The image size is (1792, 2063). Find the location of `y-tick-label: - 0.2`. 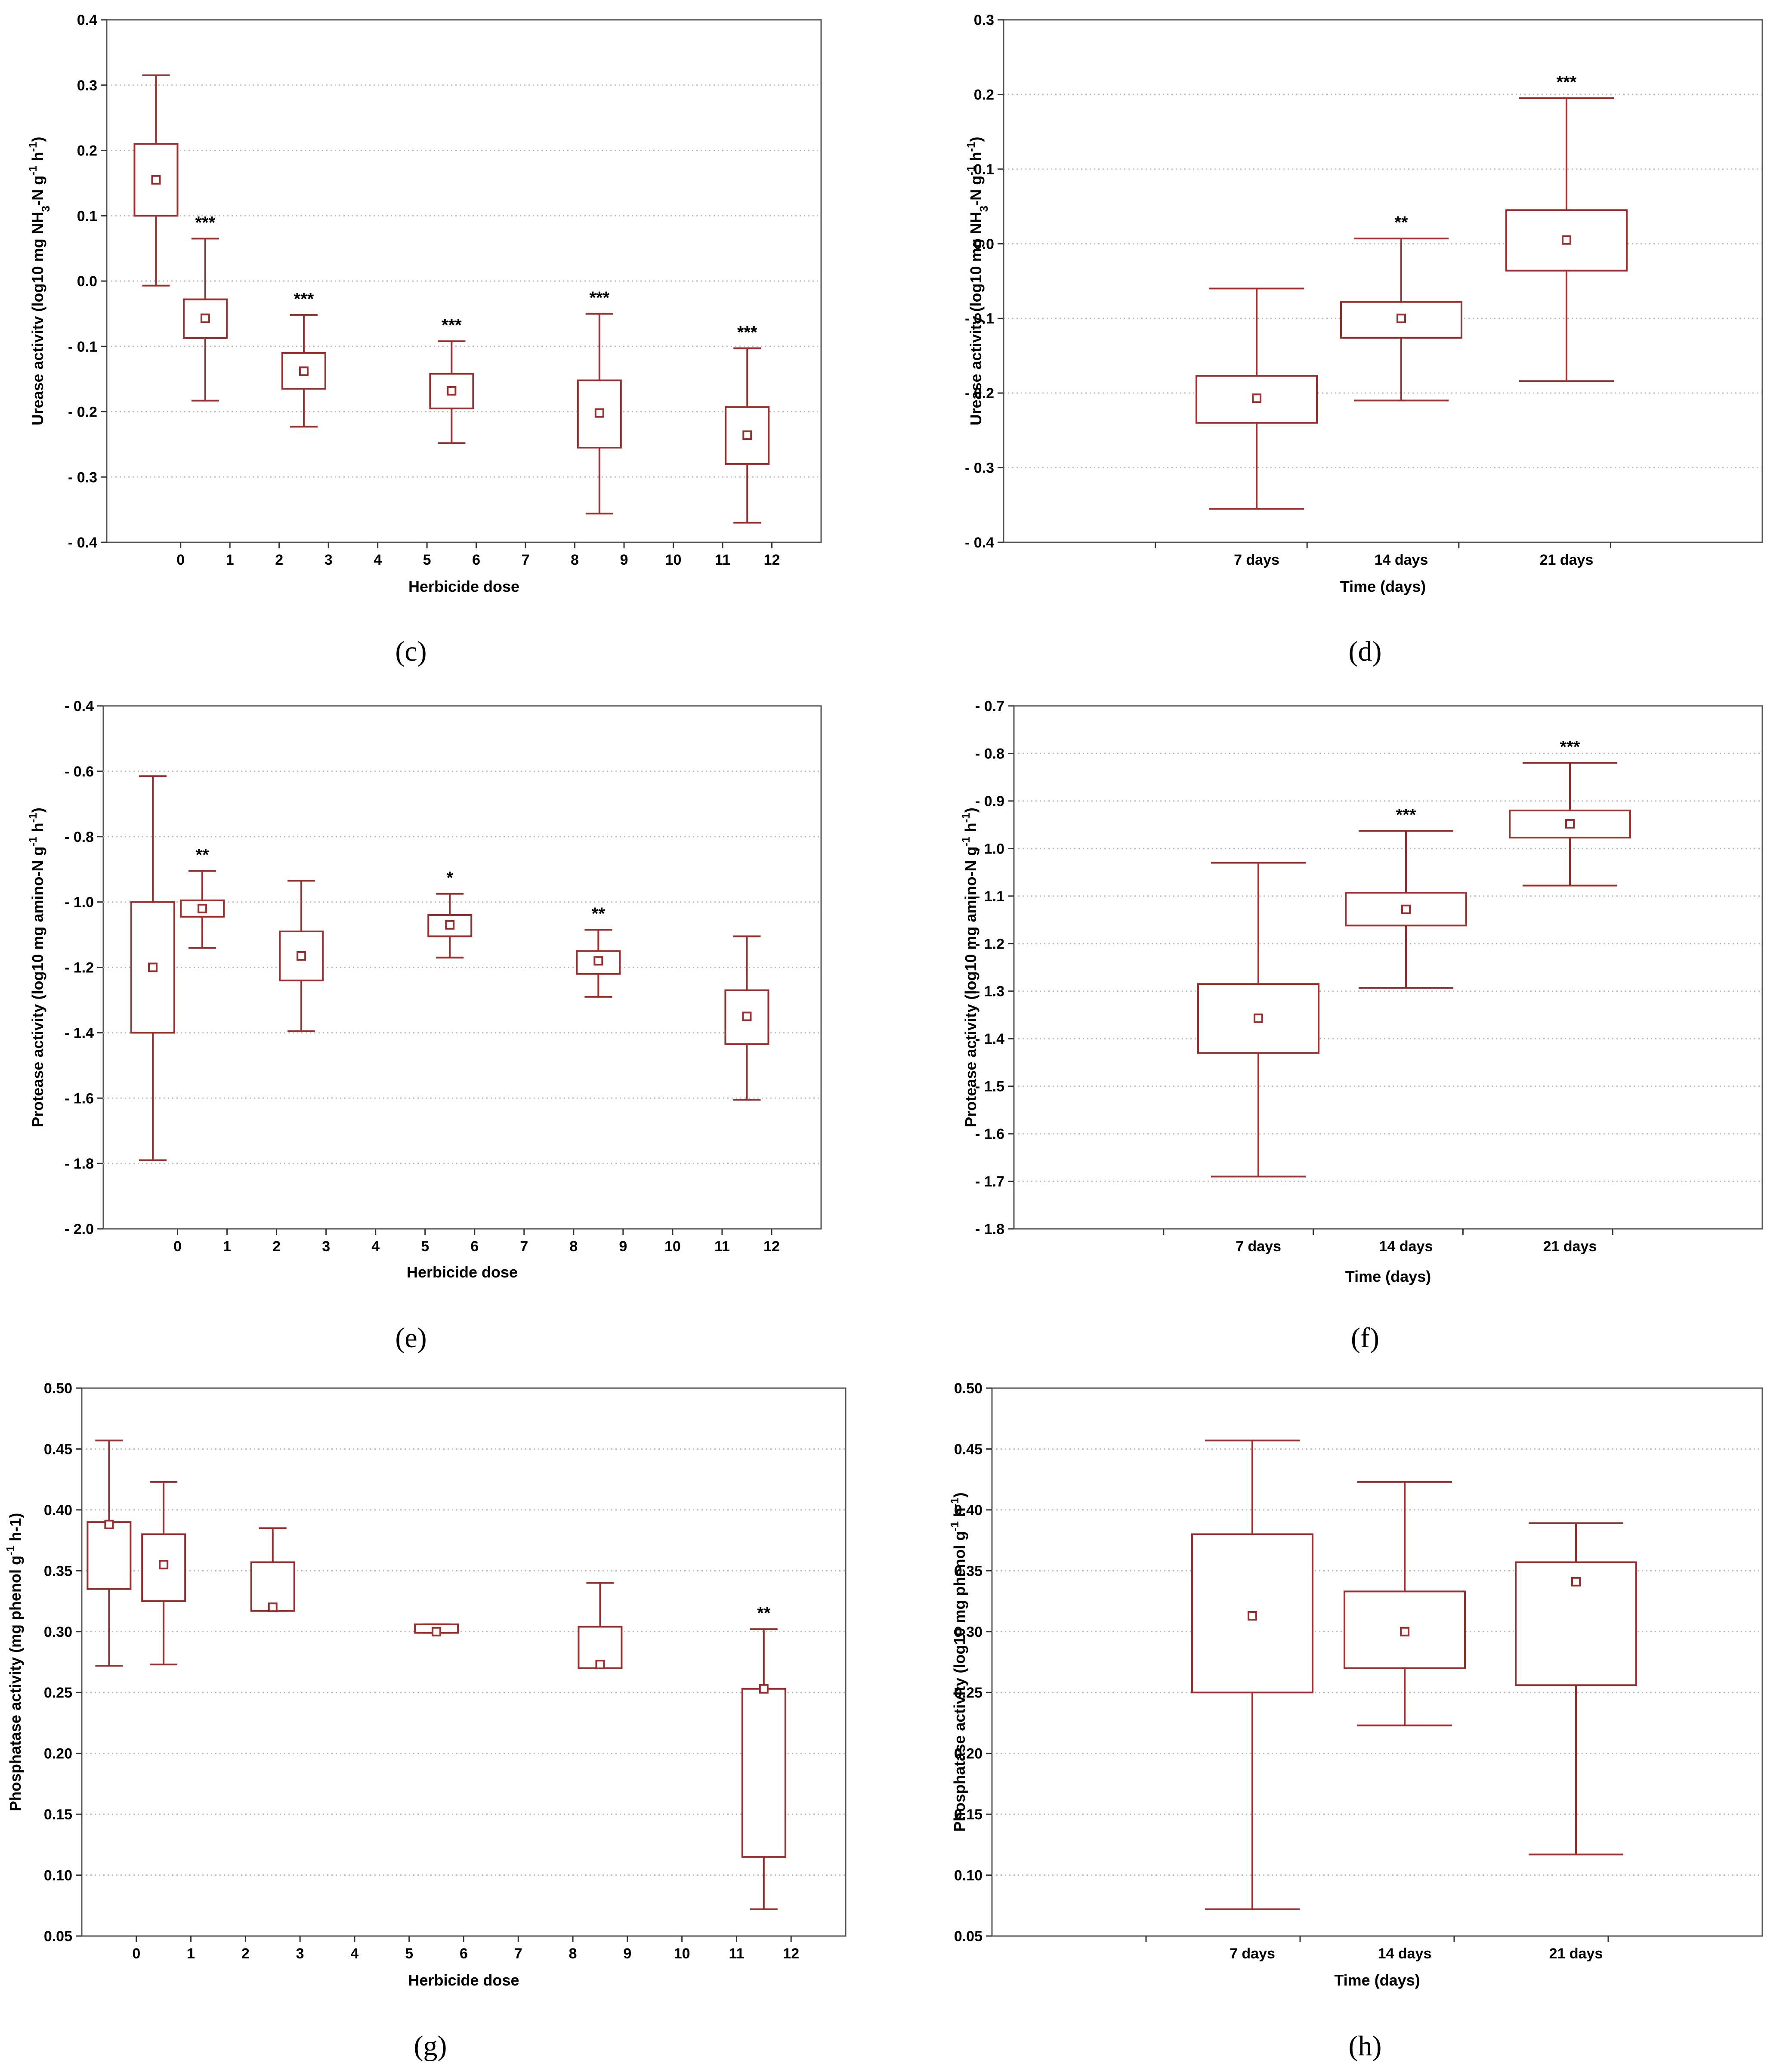

y-tick-label: - 0.2 is located at coordinates (979, 393).